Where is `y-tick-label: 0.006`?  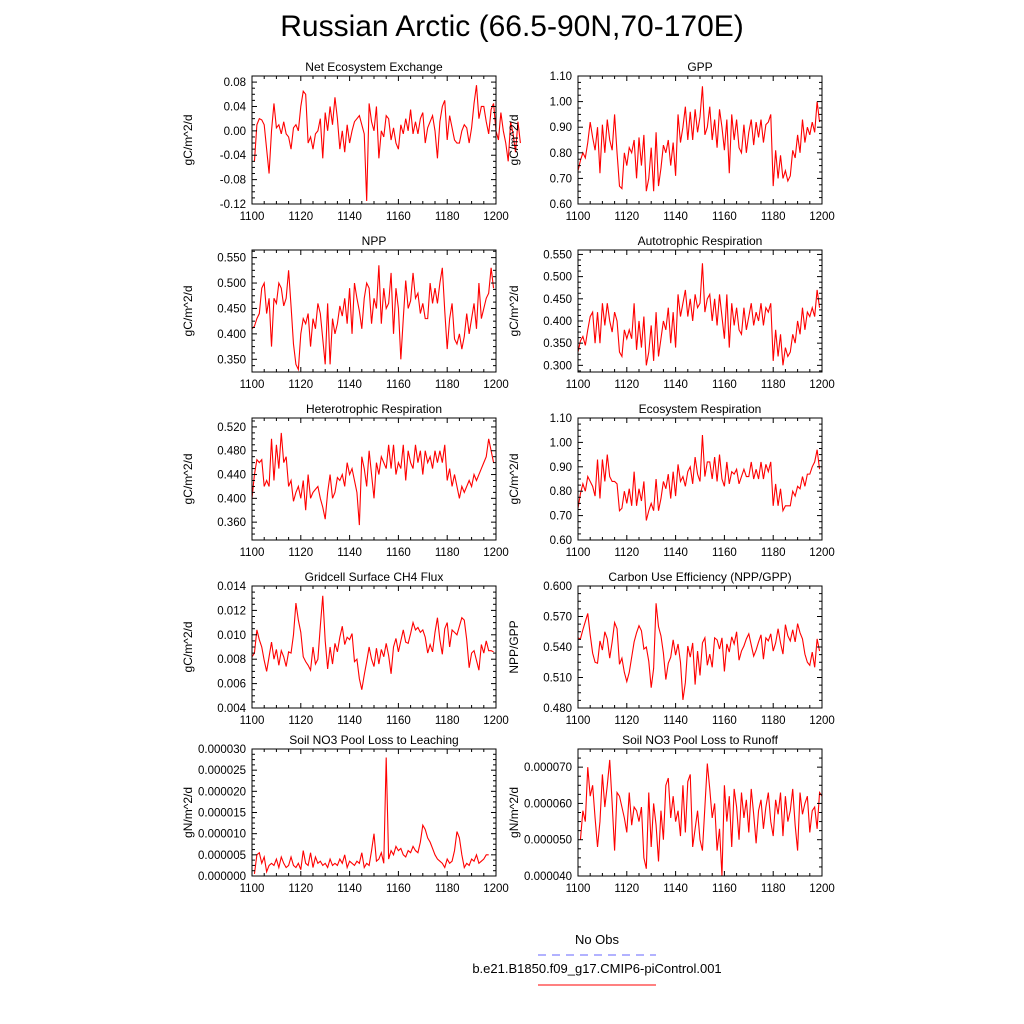
y-tick-label: 0.006 is located at coordinates (231, 685).